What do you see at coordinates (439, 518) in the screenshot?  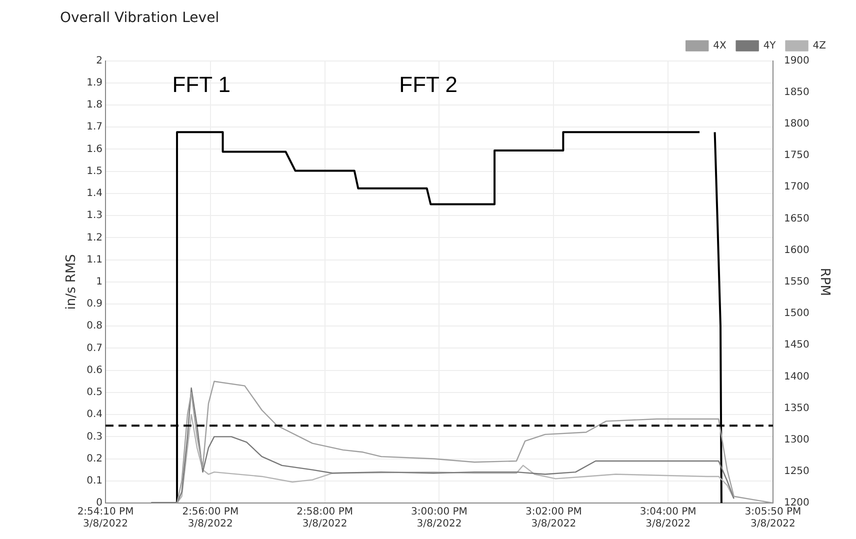 I see `x-tick-label: 3:00:00 PM 3/8/2022` at bounding box center [439, 518].